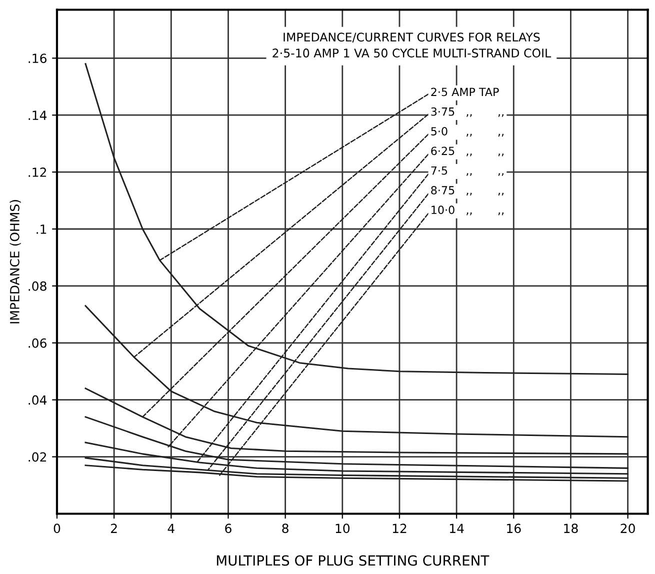  What do you see at coordinates (171, 528) in the screenshot?
I see `x-tick-label: 4` at bounding box center [171, 528].